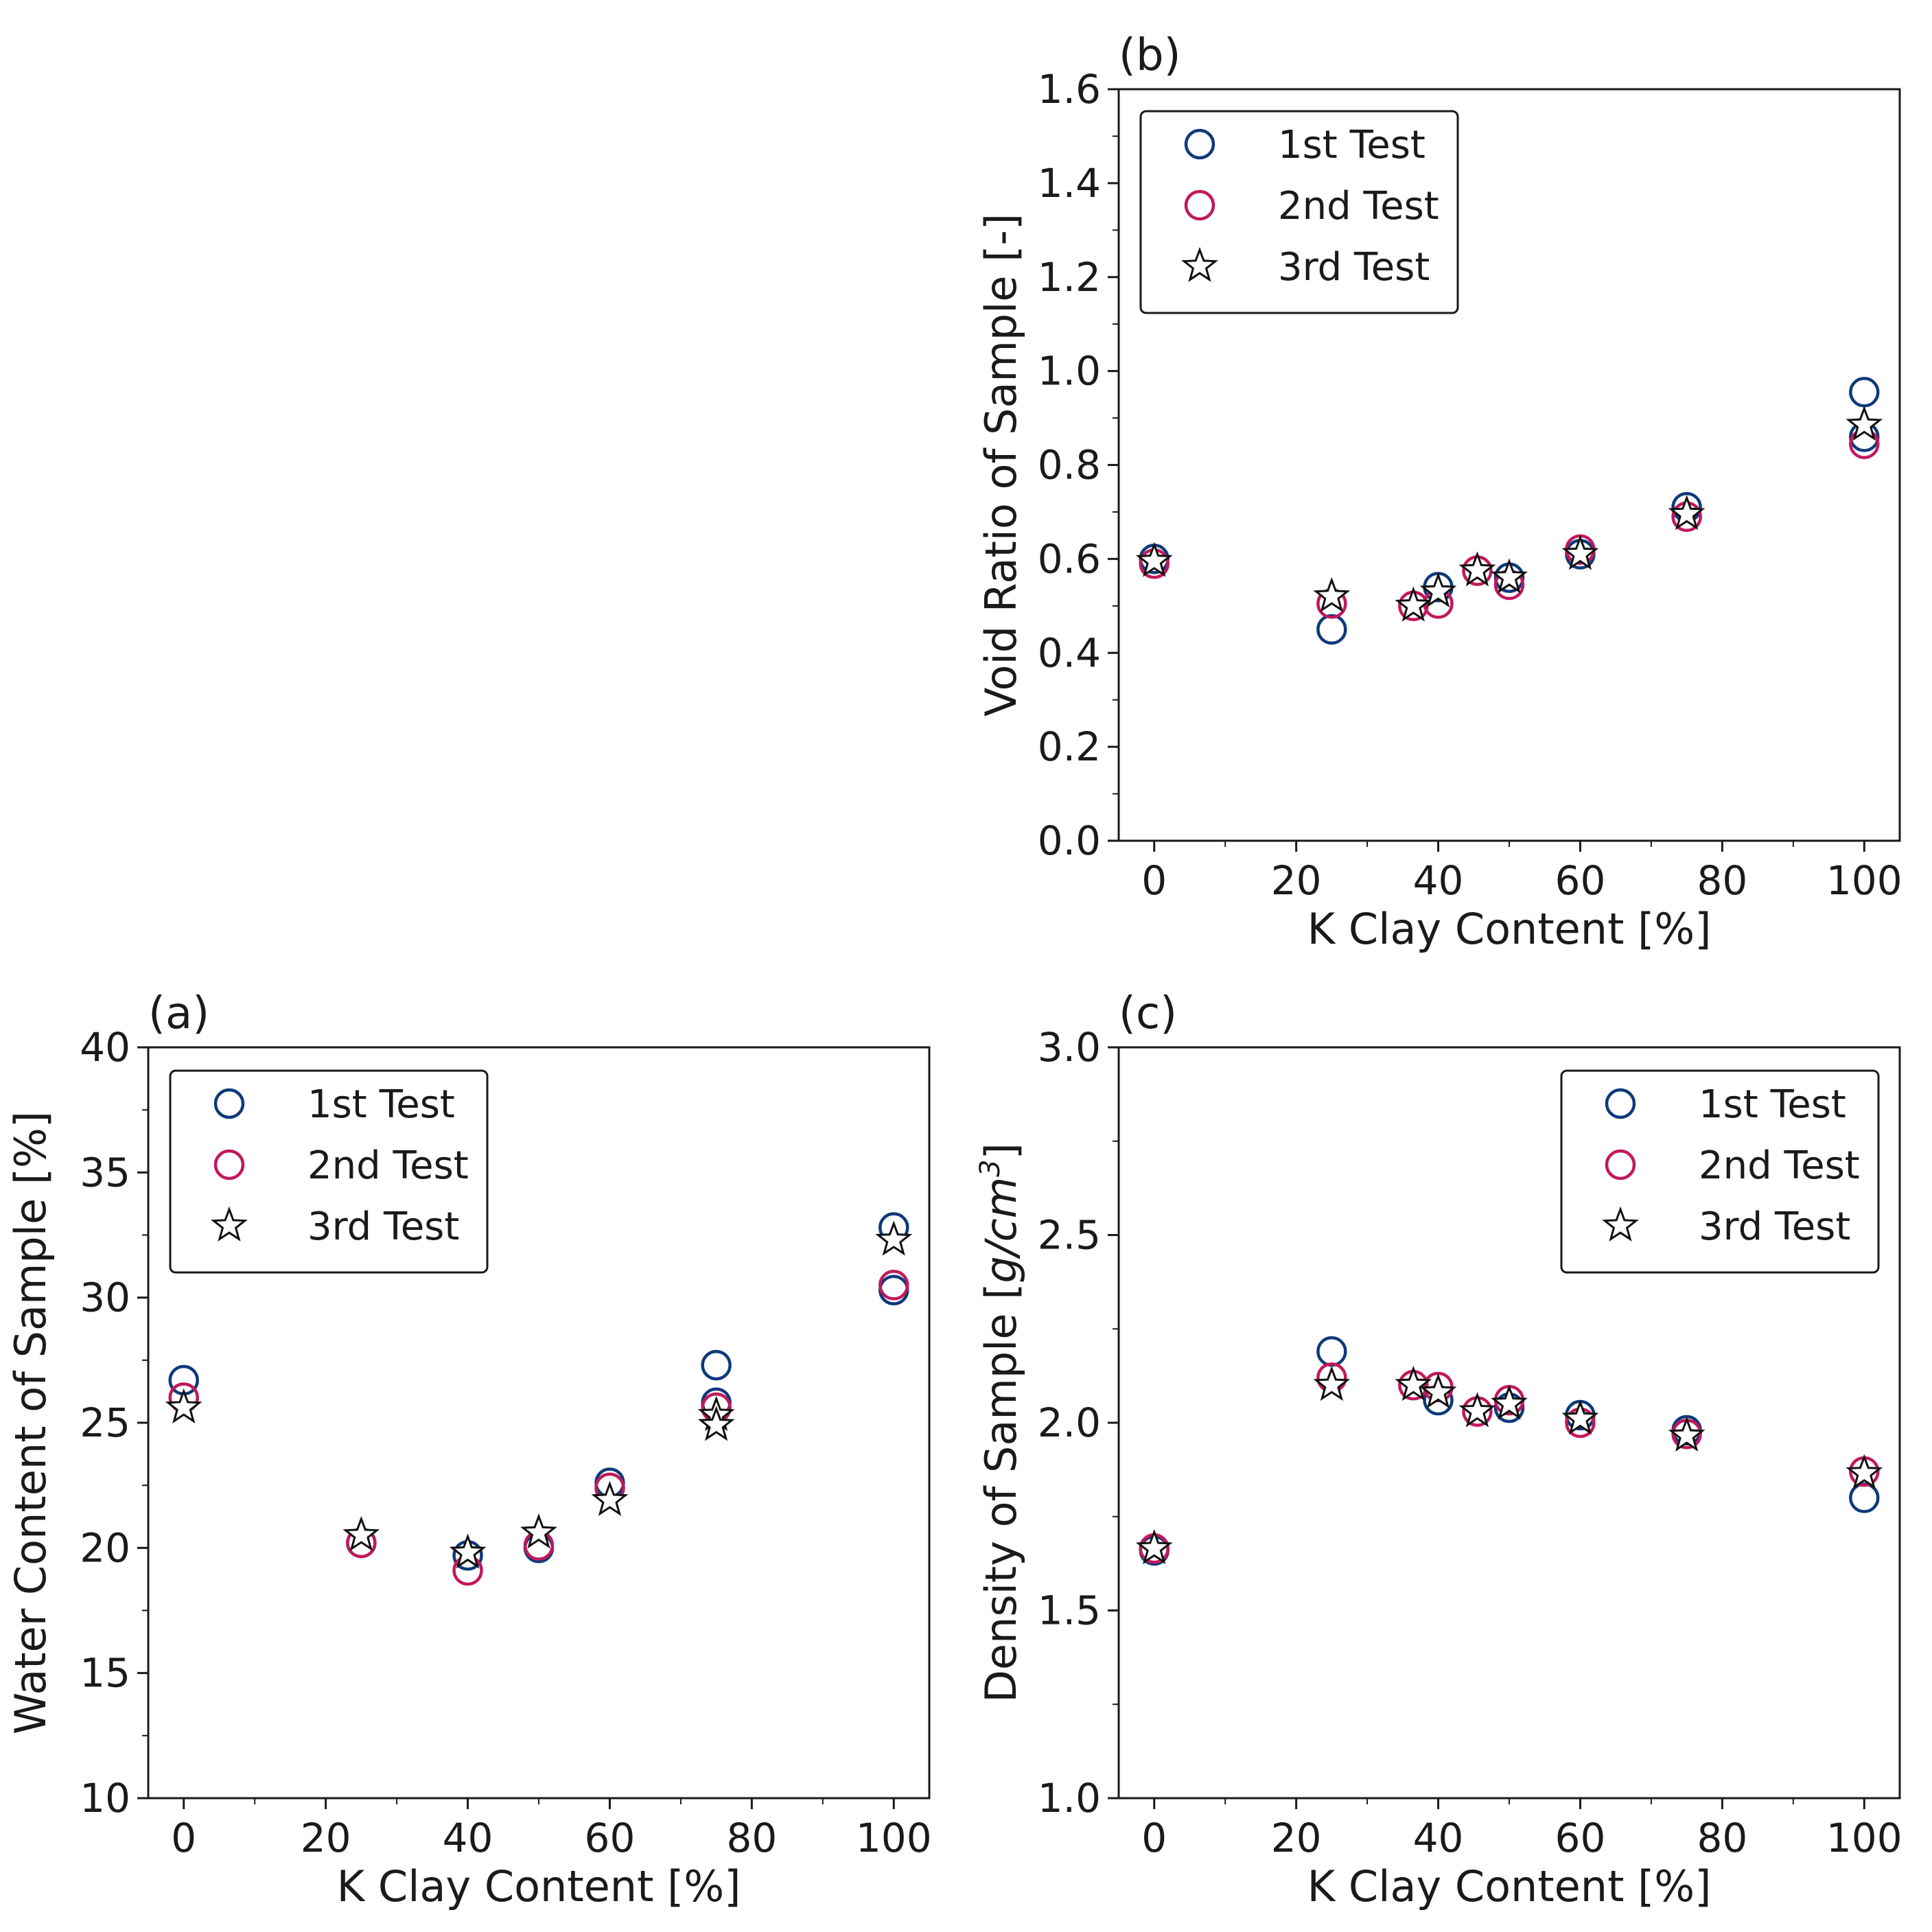  I want to click on y-tick-label: 30, so click(105, 1298).